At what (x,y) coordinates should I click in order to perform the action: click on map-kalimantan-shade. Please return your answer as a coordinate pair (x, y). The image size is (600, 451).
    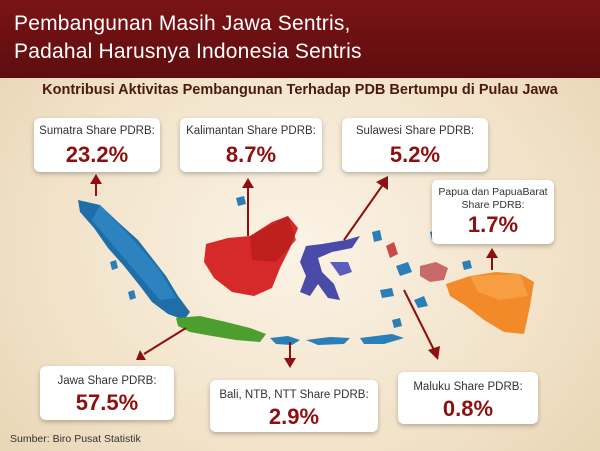
    Looking at the image, I should click on (273, 239).